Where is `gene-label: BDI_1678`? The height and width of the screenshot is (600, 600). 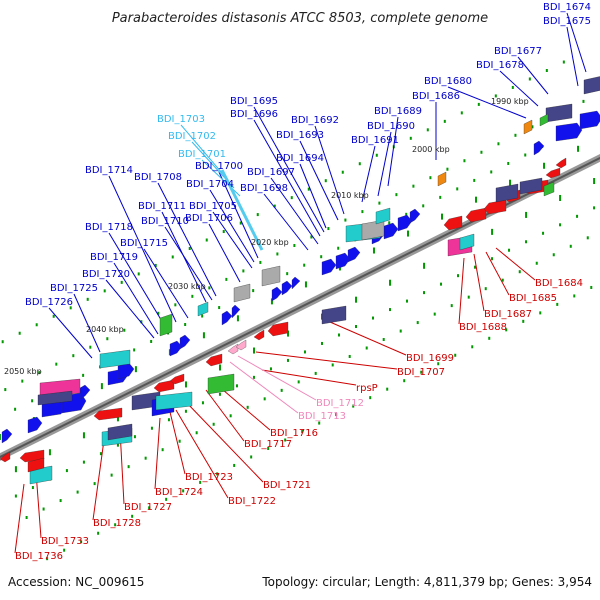 gene-label: BDI_1678 is located at coordinates (500, 65).